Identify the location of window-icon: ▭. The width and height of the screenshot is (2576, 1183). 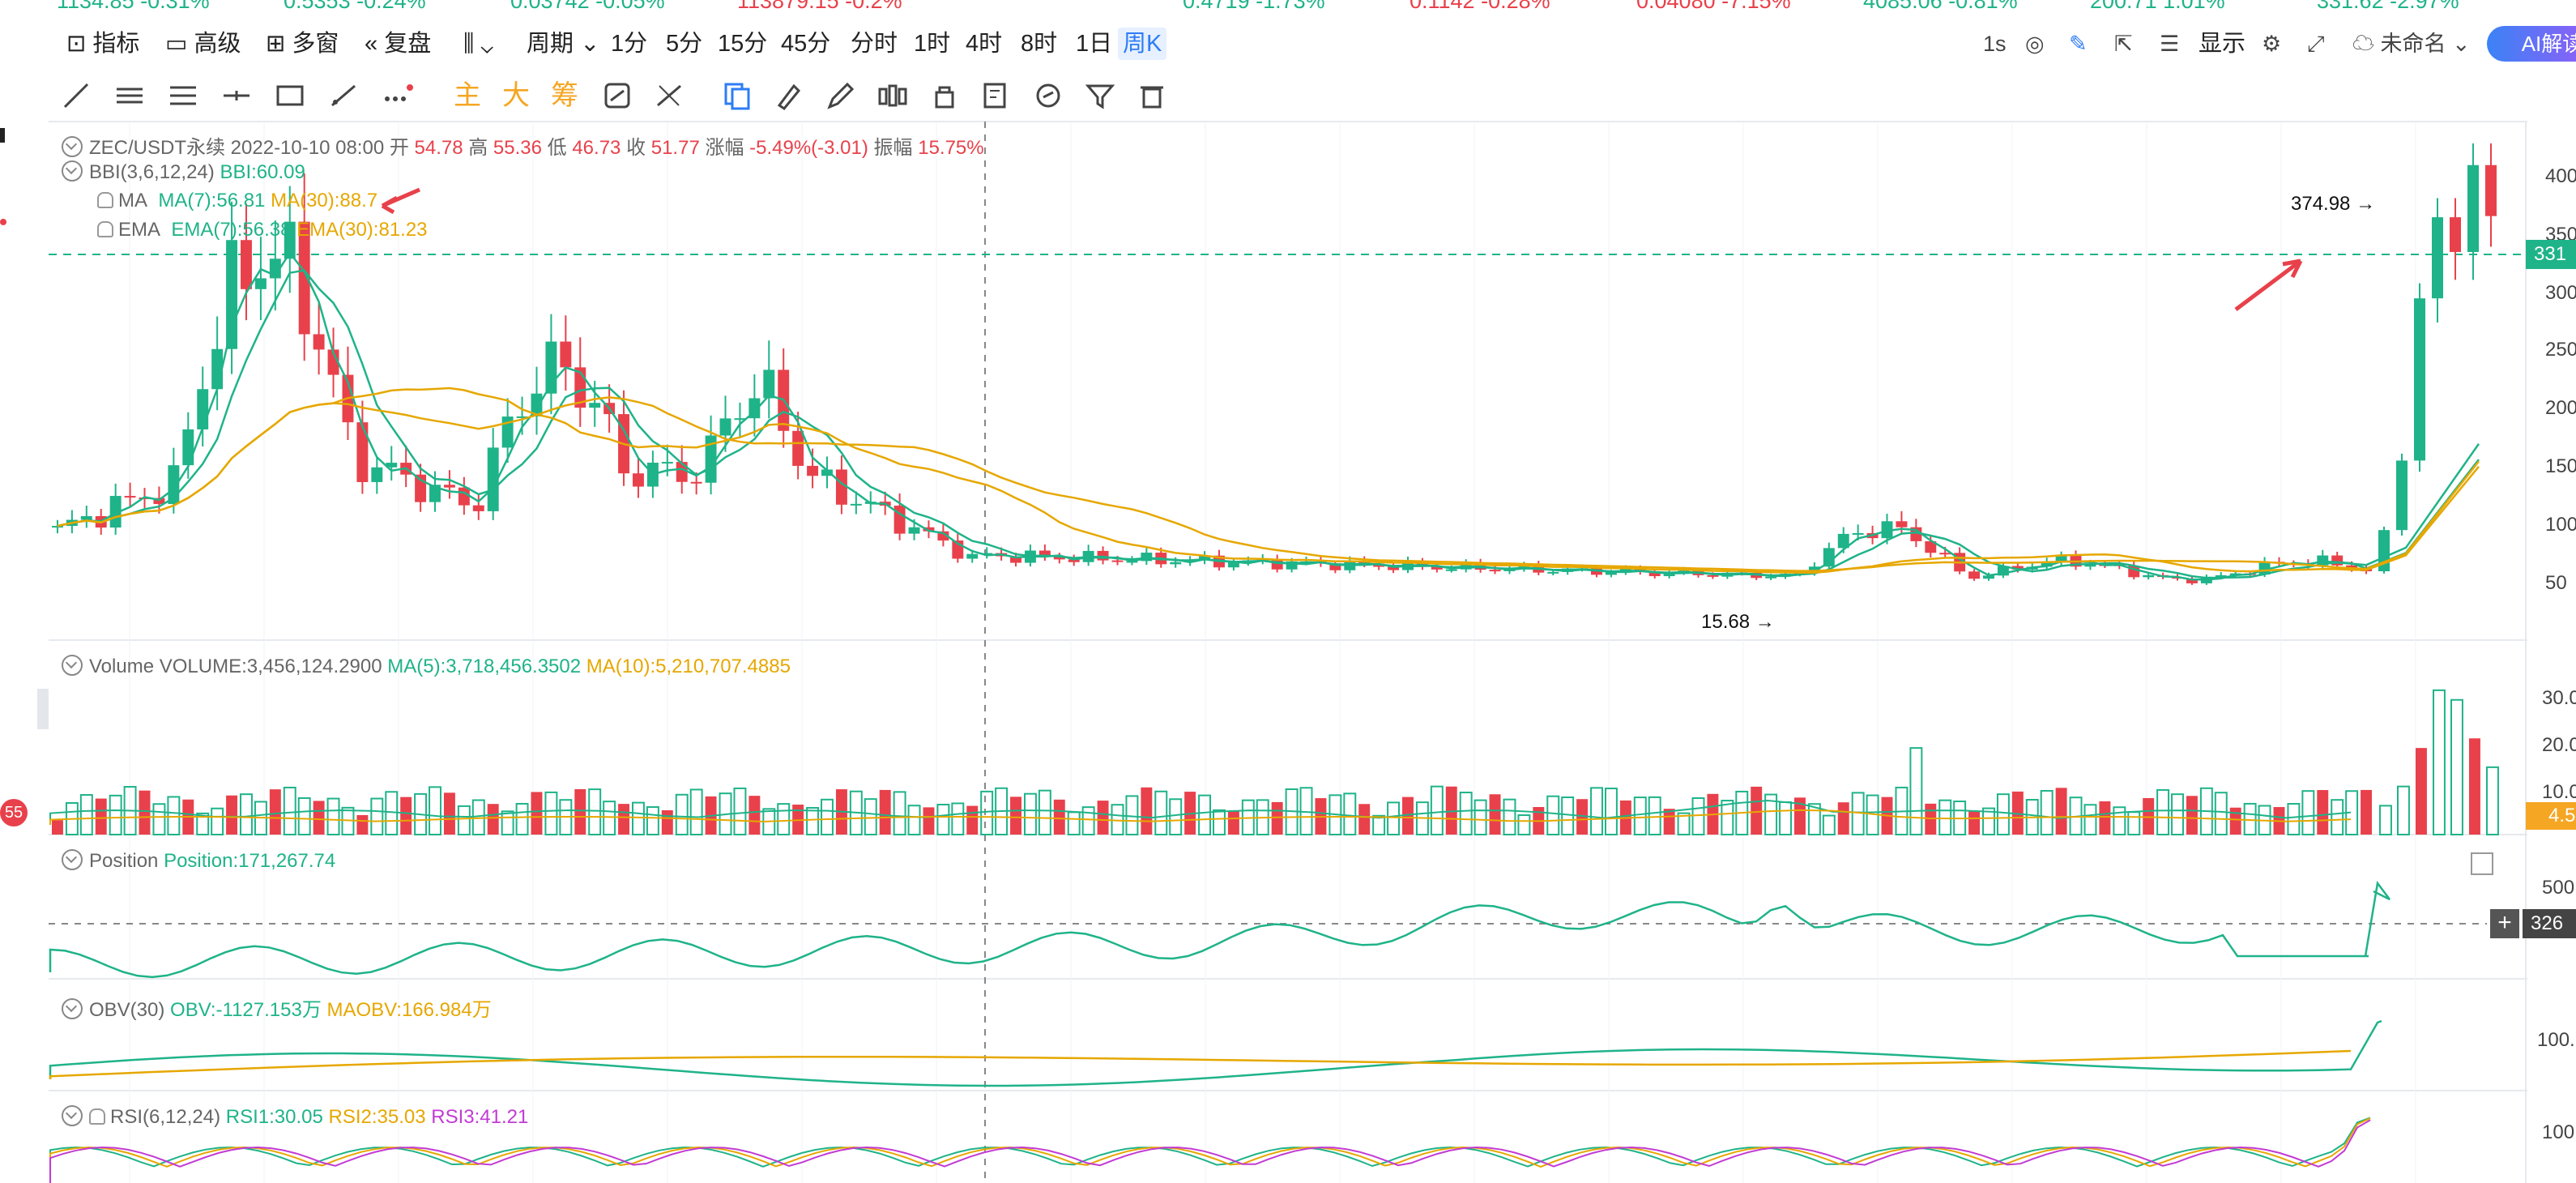
(180, 44).